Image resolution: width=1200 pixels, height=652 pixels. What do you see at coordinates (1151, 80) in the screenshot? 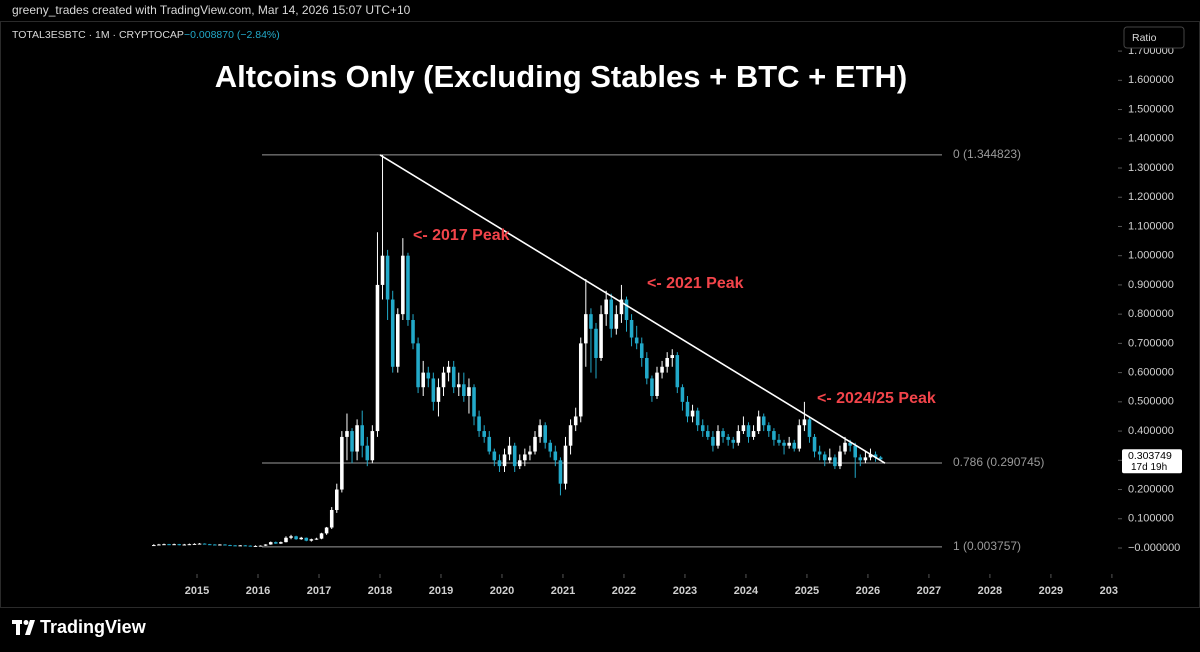
I see `y-tick-label: 1.600000` at bounding box center [1151, 80].